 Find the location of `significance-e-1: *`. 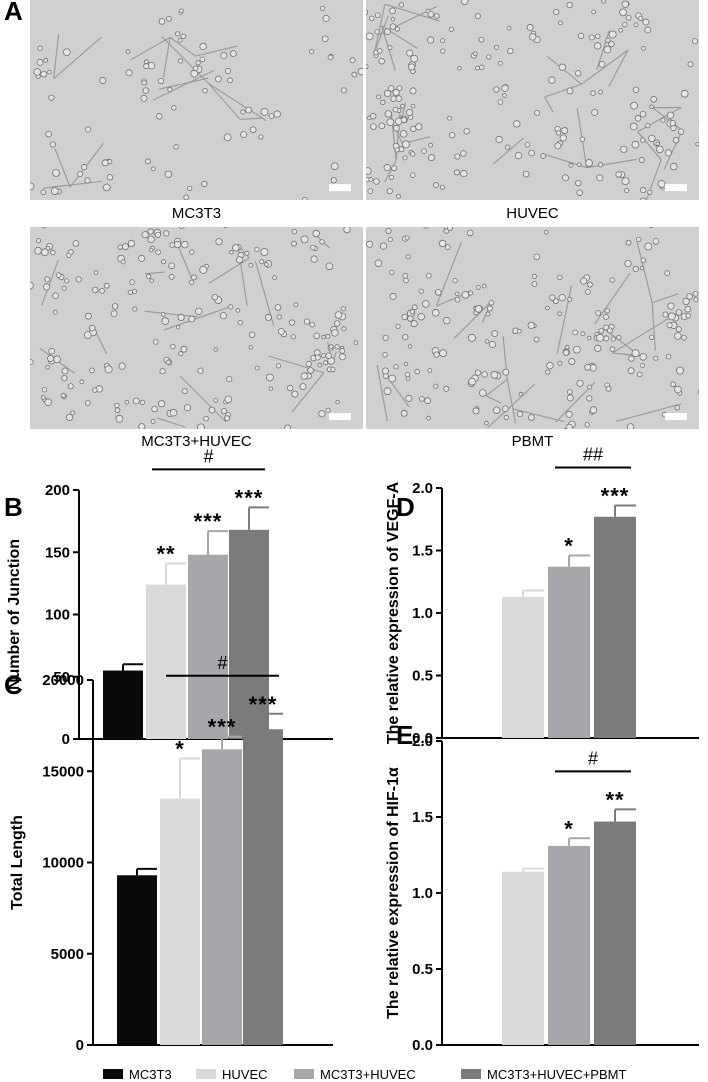

significance-e-1: * is located at coordinates (569, 828).